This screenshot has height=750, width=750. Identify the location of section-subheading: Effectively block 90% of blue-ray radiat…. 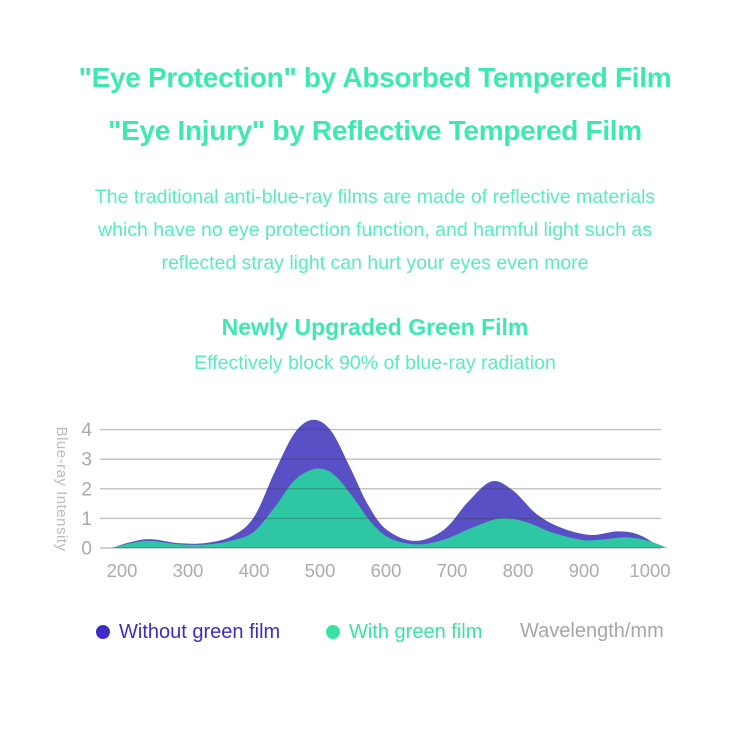
(375, 363).